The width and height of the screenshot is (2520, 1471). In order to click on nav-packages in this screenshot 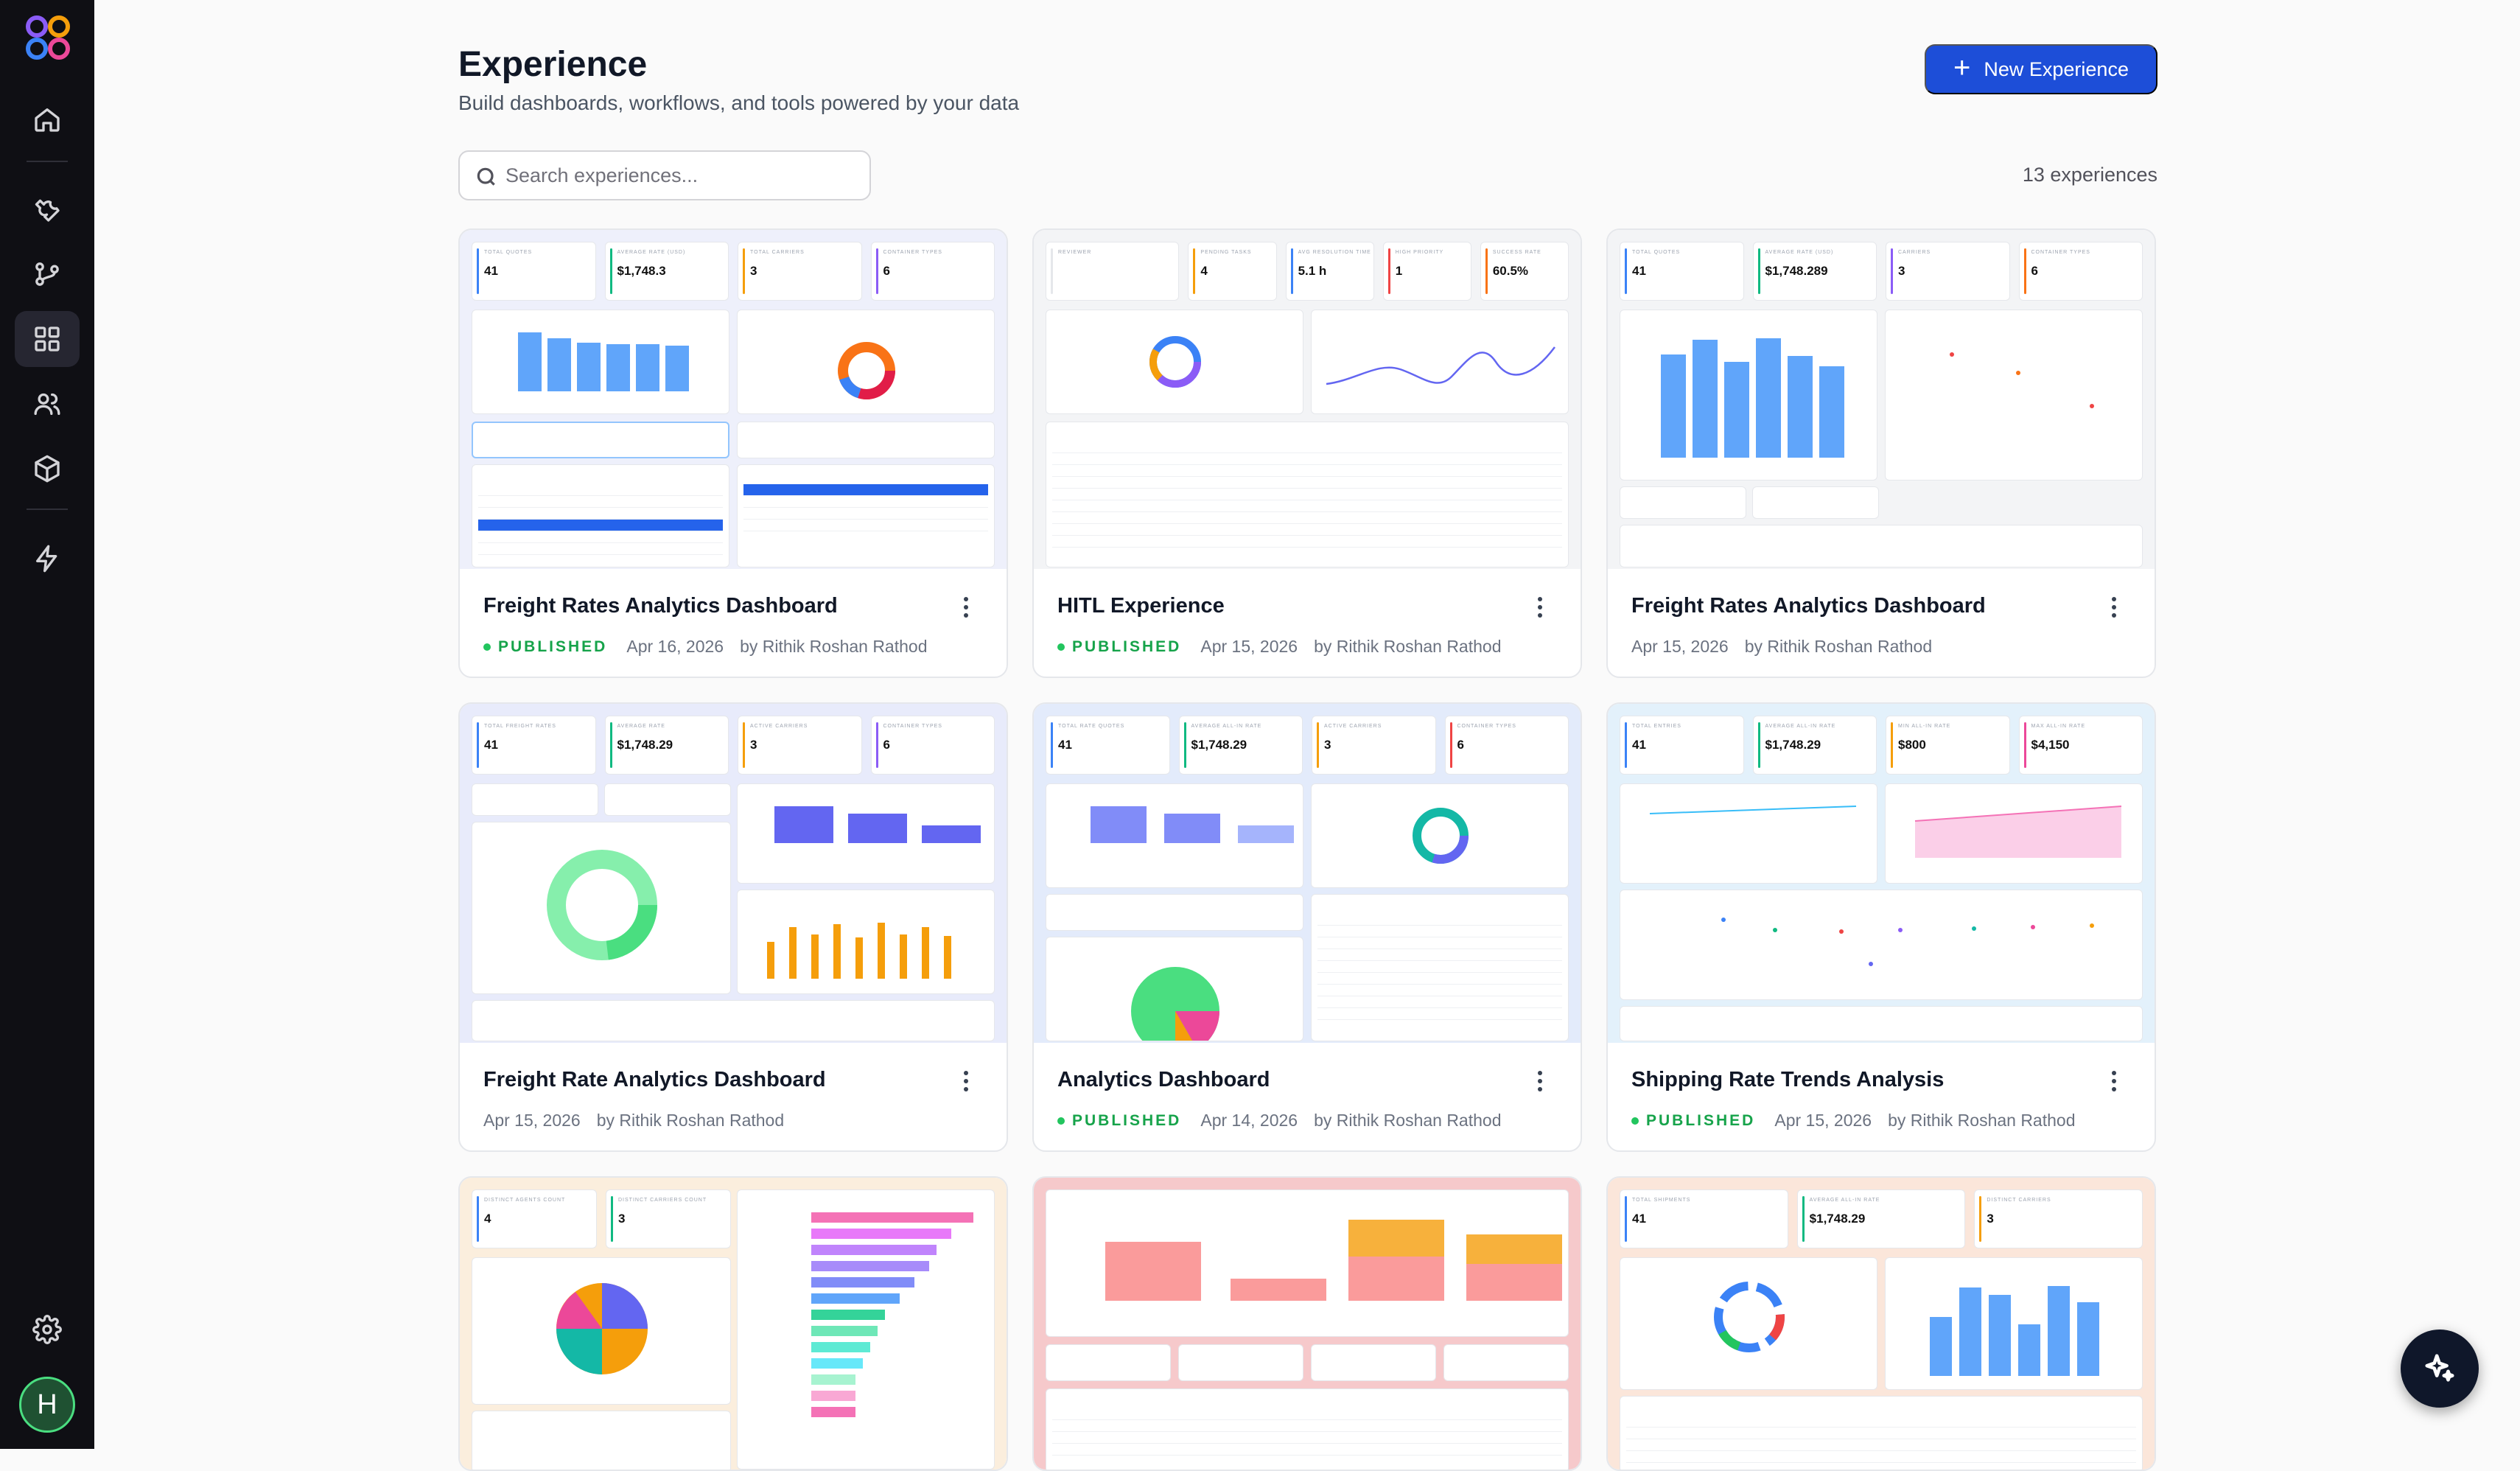, I will do `click(47, 469)`.